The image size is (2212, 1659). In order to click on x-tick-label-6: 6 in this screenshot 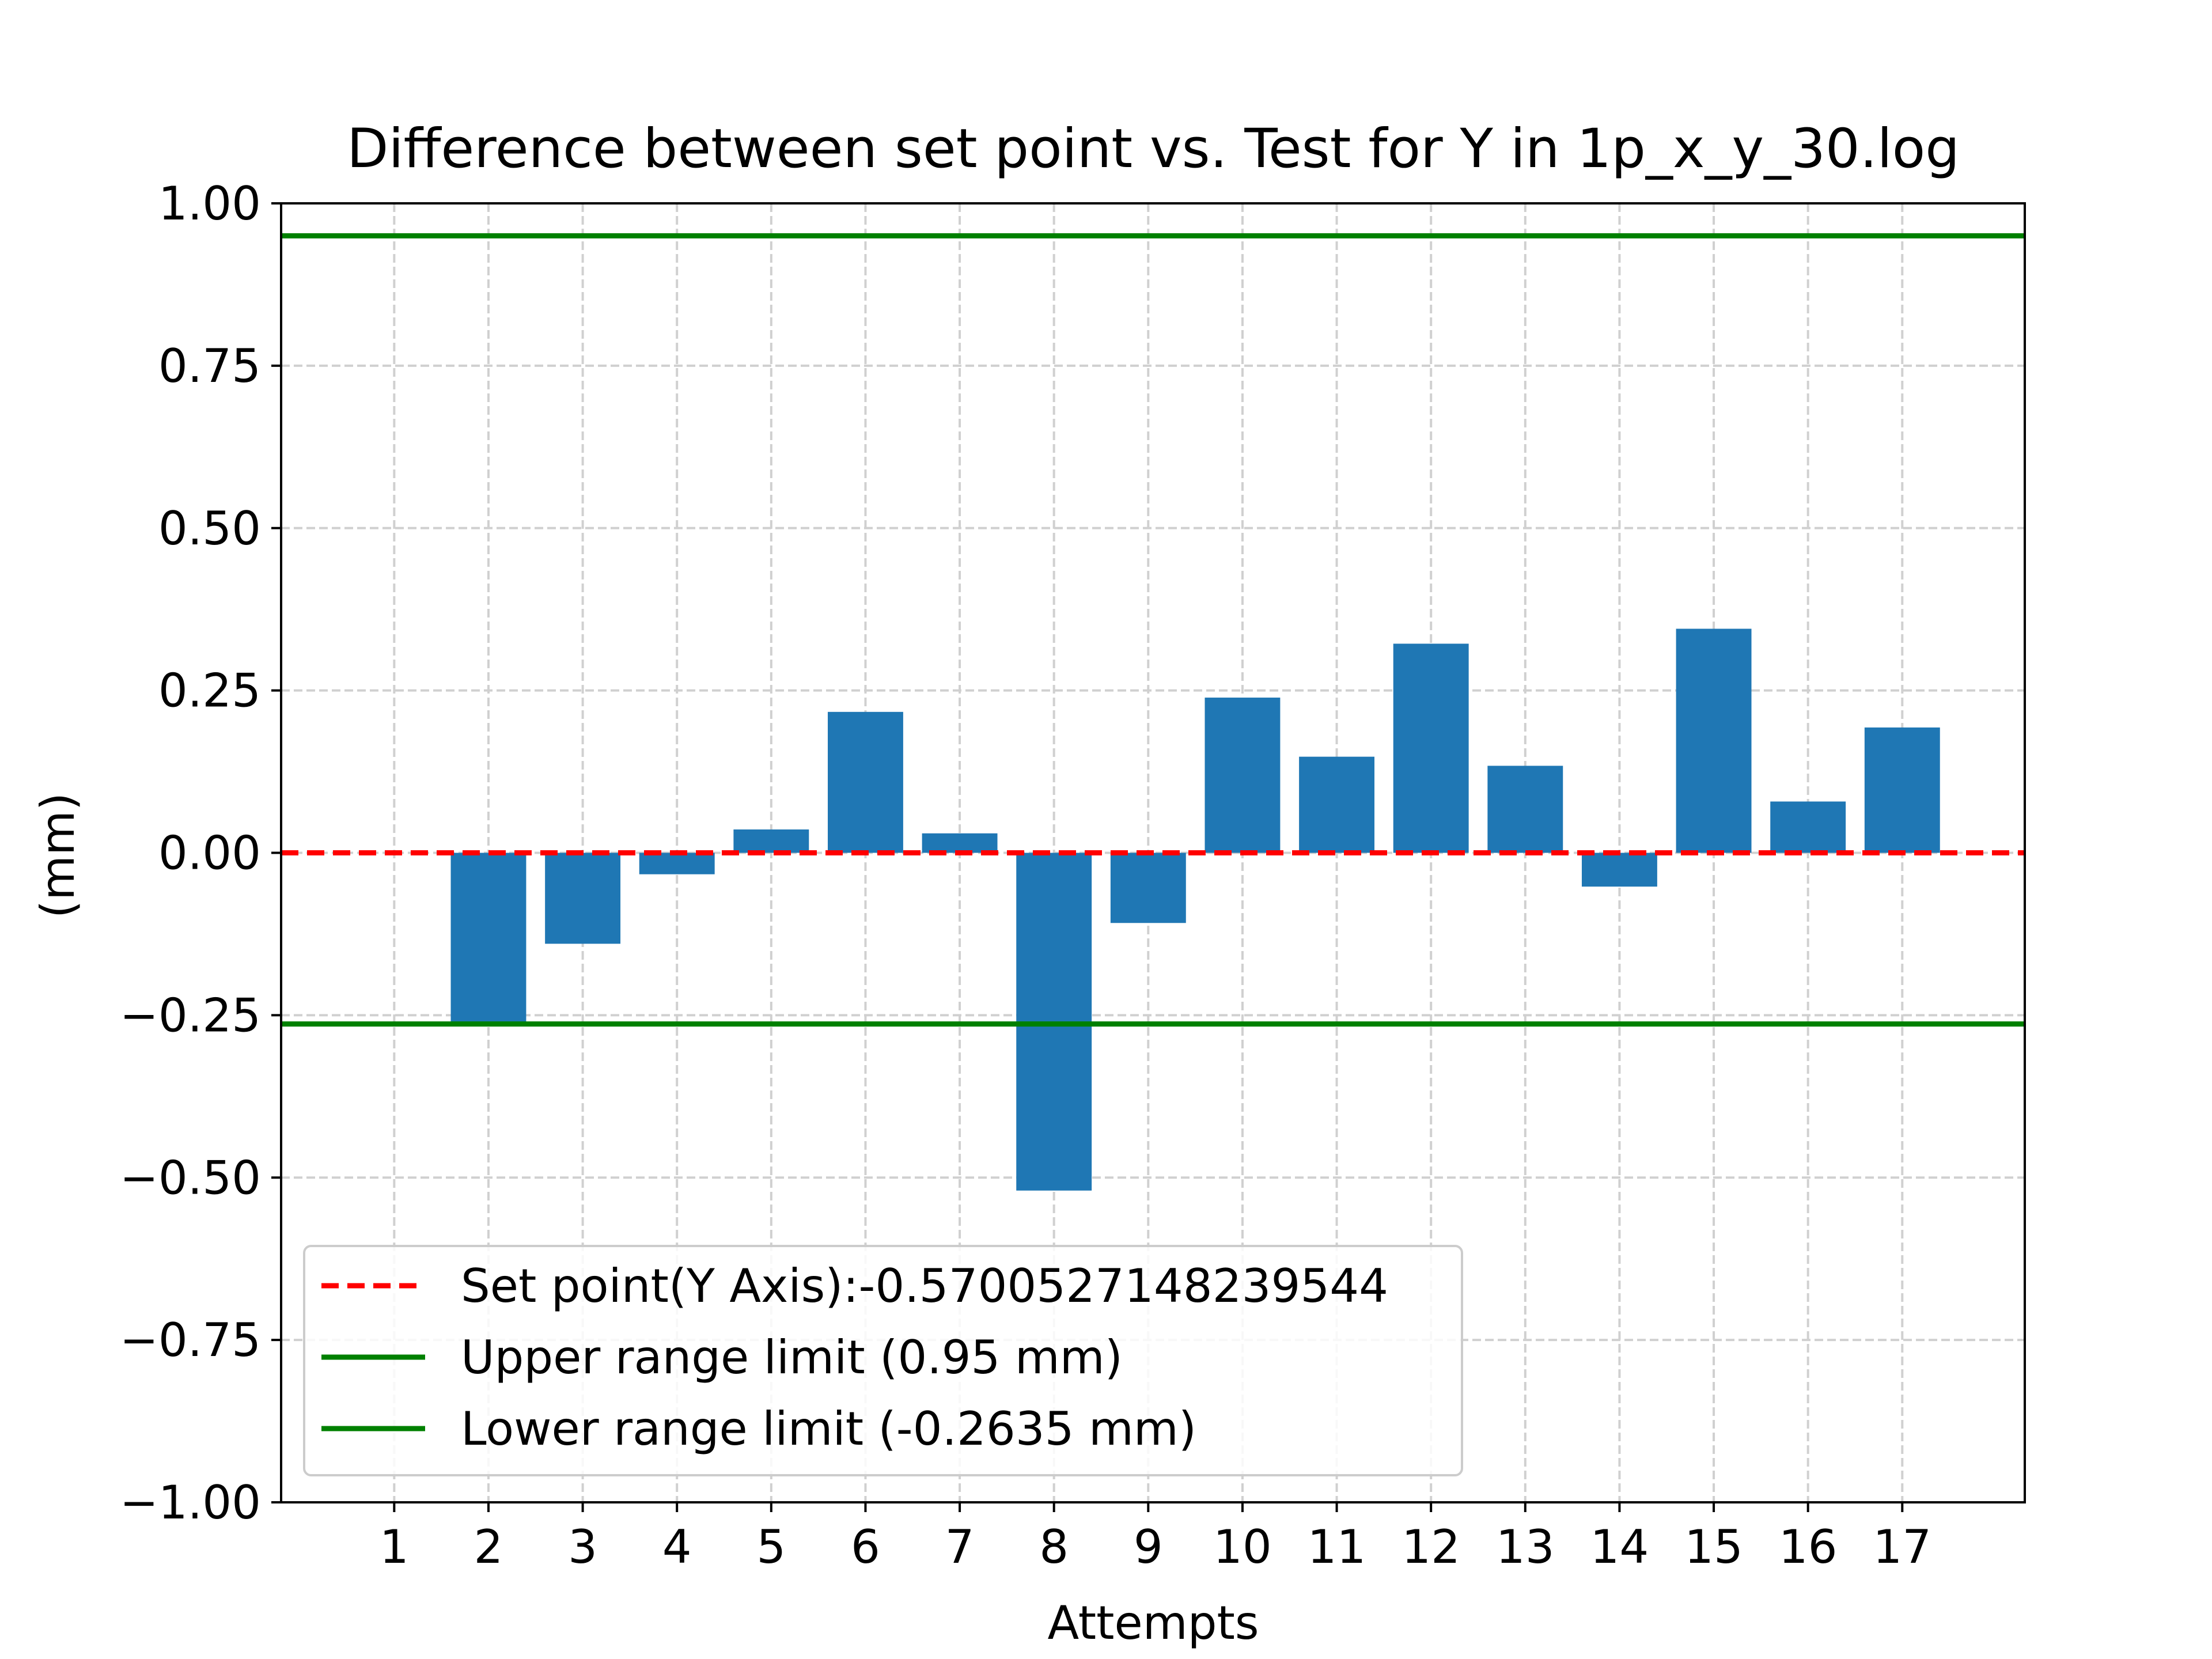, I will do `click(865, 1547)`.